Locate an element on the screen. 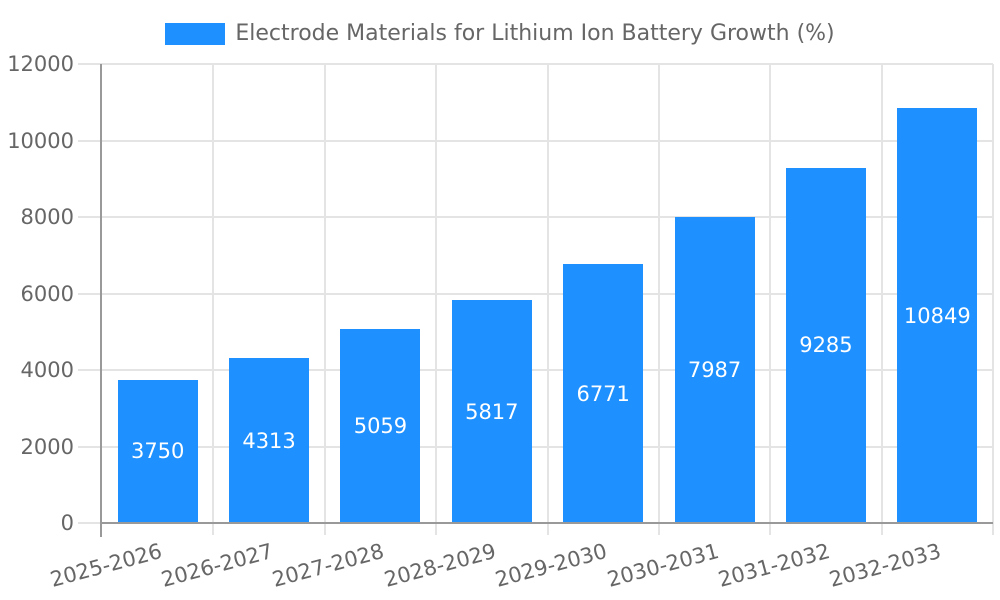  y-axis-line is located at coordinates (101, 300).